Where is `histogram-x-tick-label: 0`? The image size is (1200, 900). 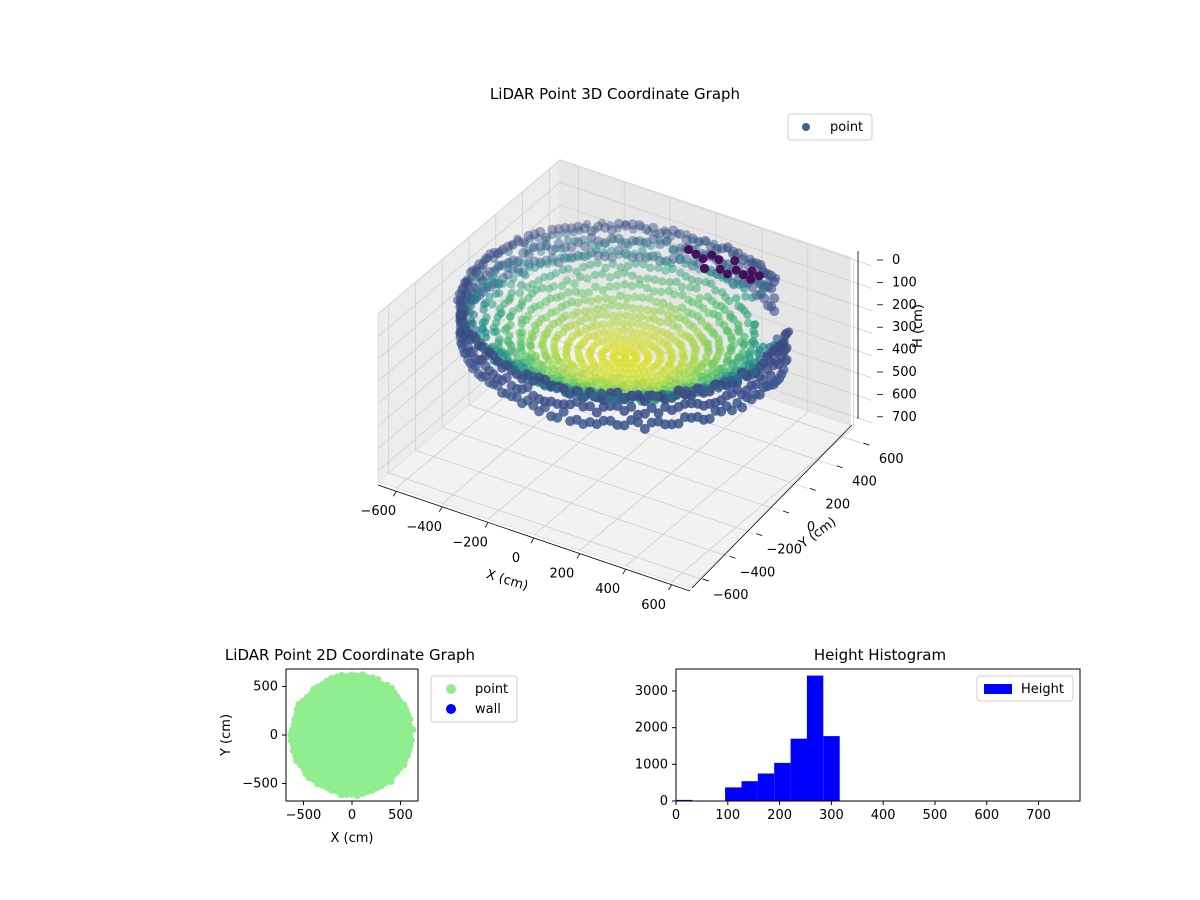 histogram-x-tick-label: 0 is located at coordinates (676, 815).